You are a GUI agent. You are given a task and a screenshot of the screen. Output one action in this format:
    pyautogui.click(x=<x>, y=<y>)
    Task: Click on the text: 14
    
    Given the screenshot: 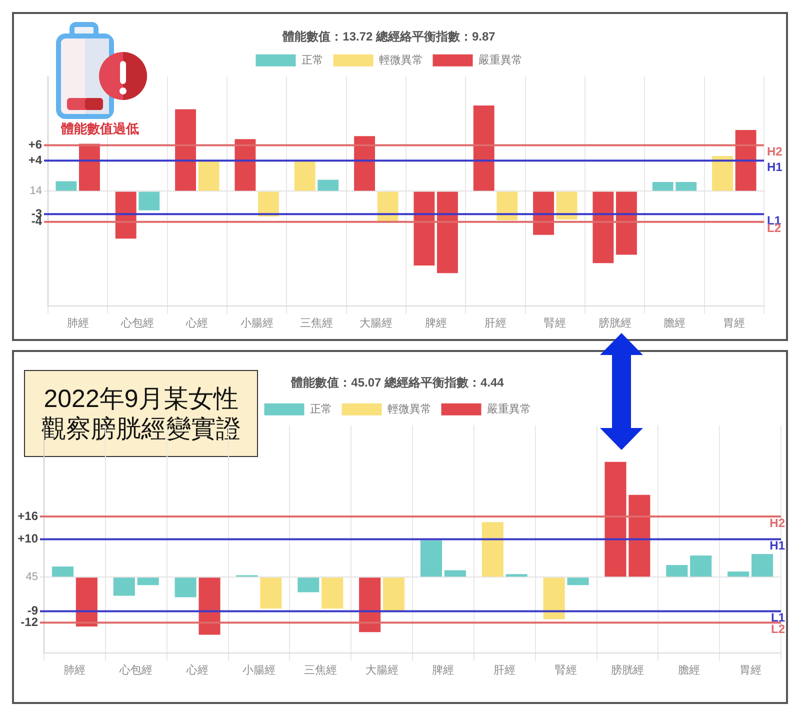 What is the action you would take?
    pyautogui.click(x=36, y=191)
    